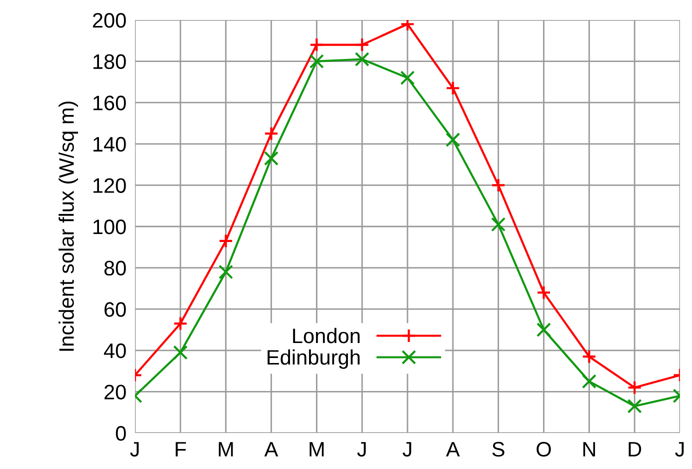 This screenshot has width=692, height=469. I want to click on y-tick-label: 80, so click(115, 268).